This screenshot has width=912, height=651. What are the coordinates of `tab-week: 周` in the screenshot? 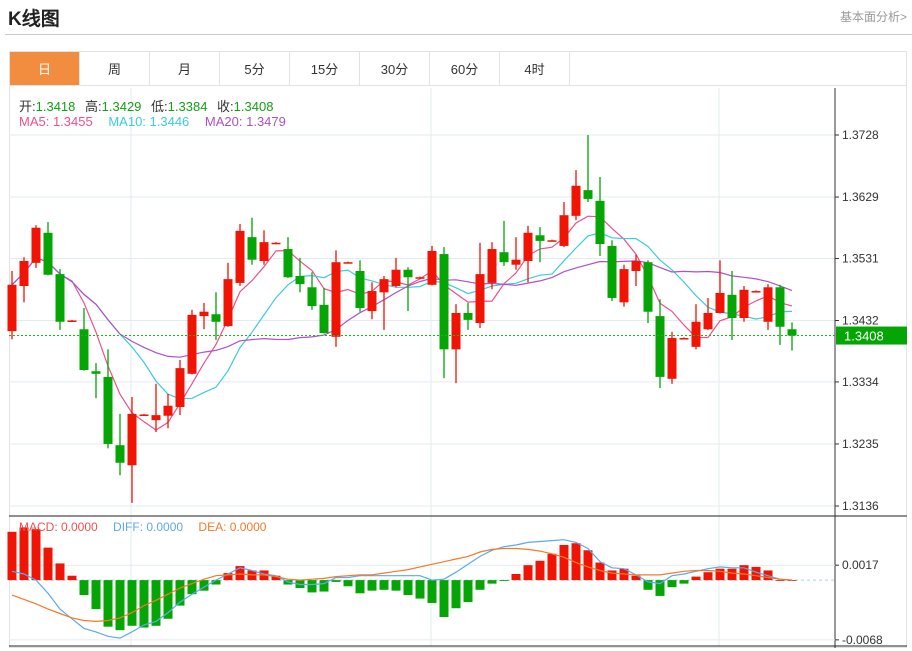 It's located at (115, 68).